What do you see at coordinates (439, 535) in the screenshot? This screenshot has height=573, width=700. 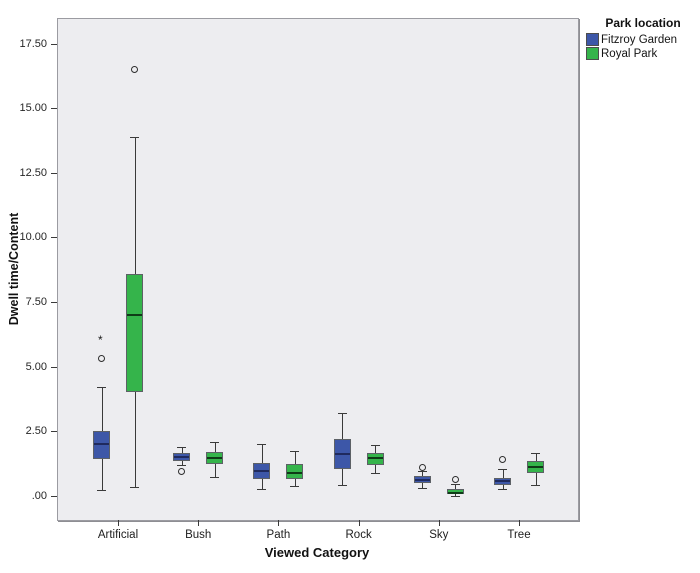 I see `x-tick-label: Sky` at bounding box center [439, 535].